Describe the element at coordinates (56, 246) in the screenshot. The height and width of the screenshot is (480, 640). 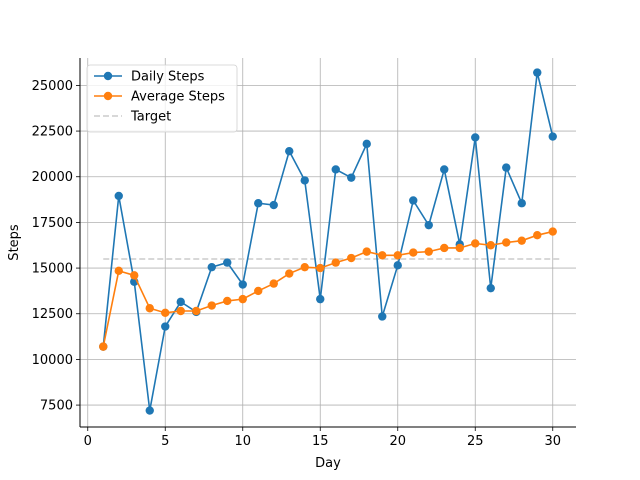
I see `y-ticks: 7500 10000 12500 15000 17500 20000 22500 25000` at that location.